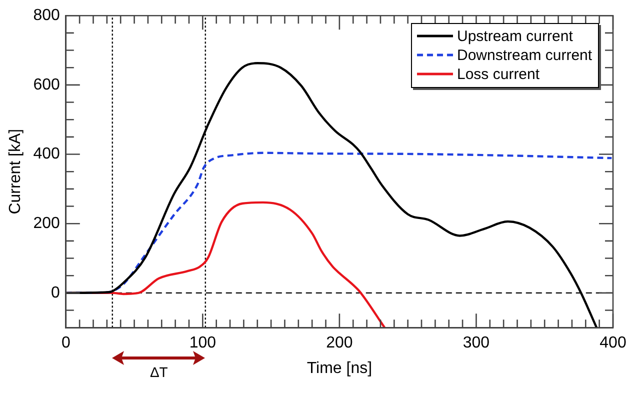 The height and width of the screenshot is (406, 635). Describe the element at coordinates (339, 368) in the screenshot. I see `x-axis-title: Time [ns]` at that location.